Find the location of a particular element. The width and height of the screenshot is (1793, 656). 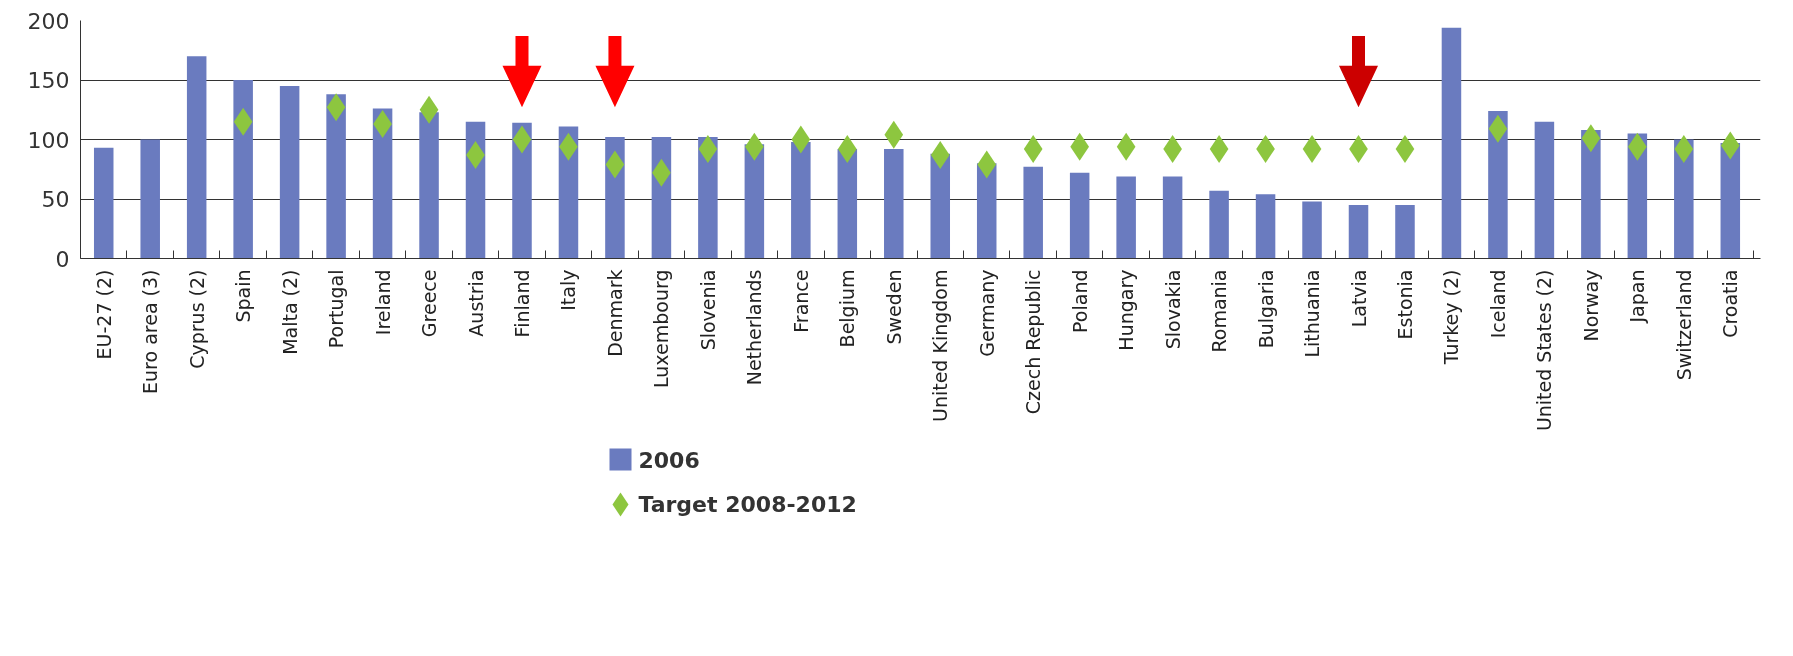

y-tick-label: 100 is located at coordinates (48, 140).